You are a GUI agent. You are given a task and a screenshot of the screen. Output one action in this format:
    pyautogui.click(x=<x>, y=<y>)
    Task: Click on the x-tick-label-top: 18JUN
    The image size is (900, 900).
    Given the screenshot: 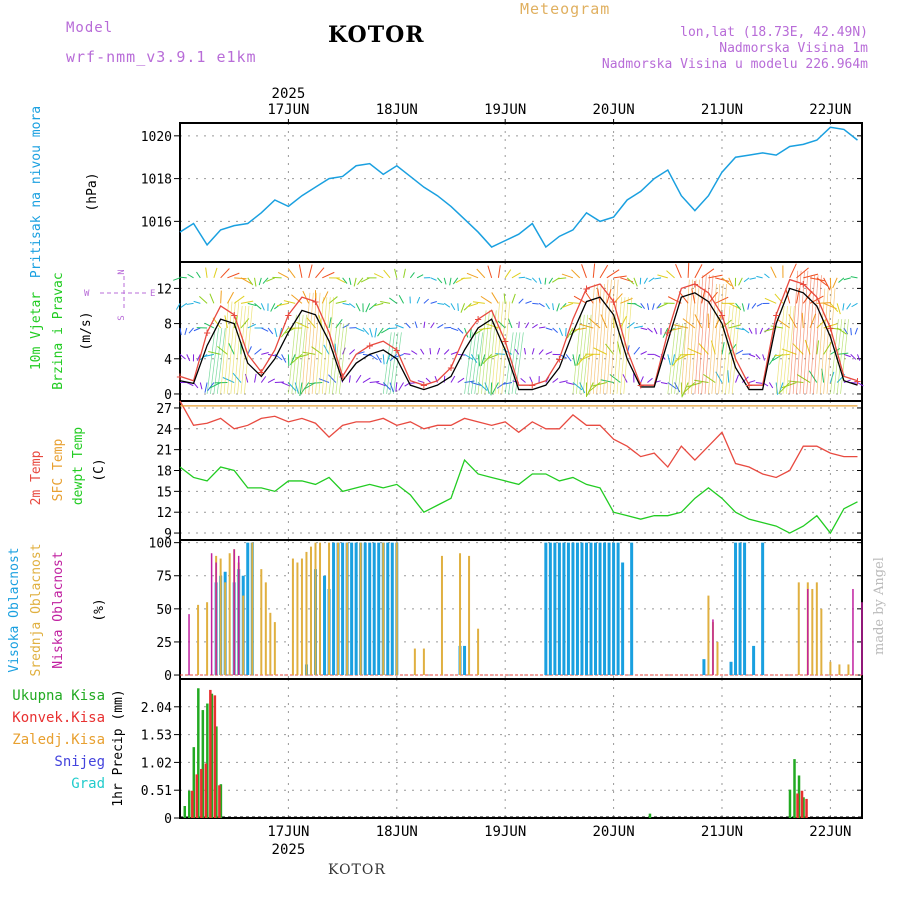 What is the action you would take?
    pyautogui.click(x=397, y=110)
    